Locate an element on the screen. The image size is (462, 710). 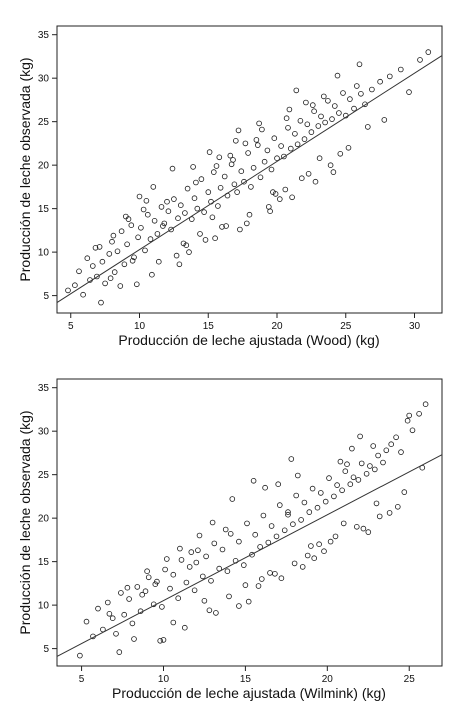
y-tick-label: 5 is located at coordinates (46, 296).